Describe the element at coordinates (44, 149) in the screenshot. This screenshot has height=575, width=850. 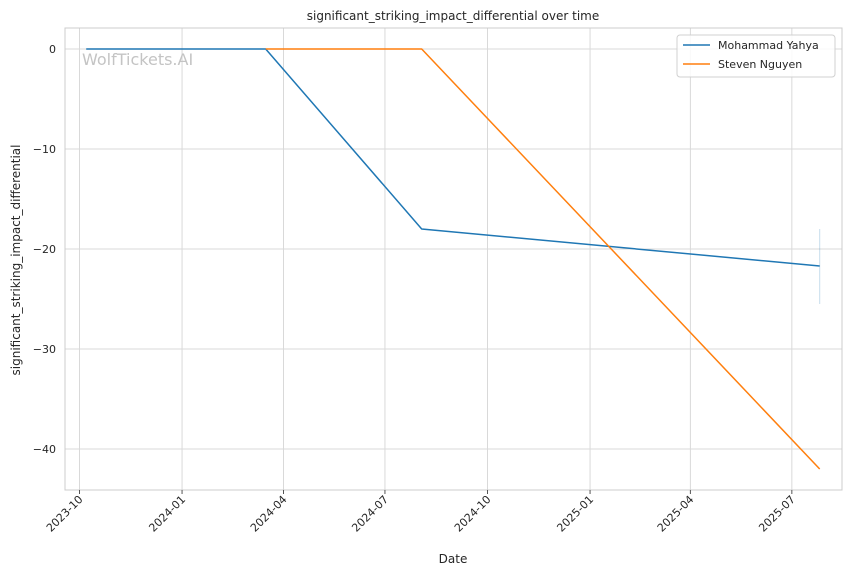
I see `y-tick-label: −10` at that location.